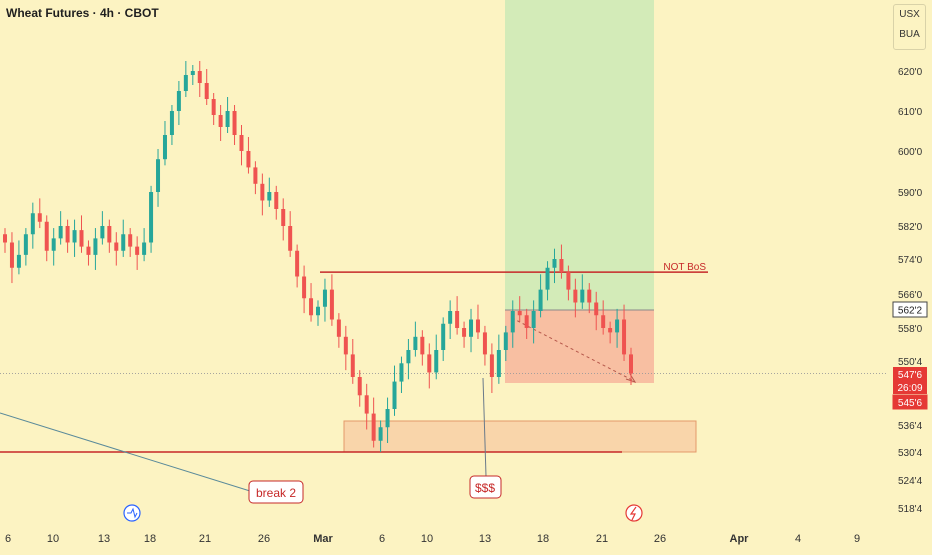 Image resolution: width=932 pixels, height=555 pixels. I want to click on x-tick-label: 10, so click(53, 539).